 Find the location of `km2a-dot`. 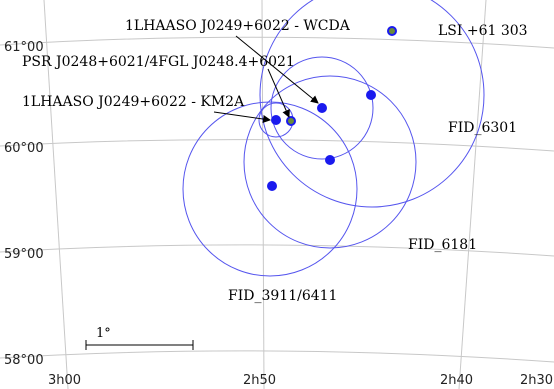

km2a-dot is located at coordinates (276, 120).